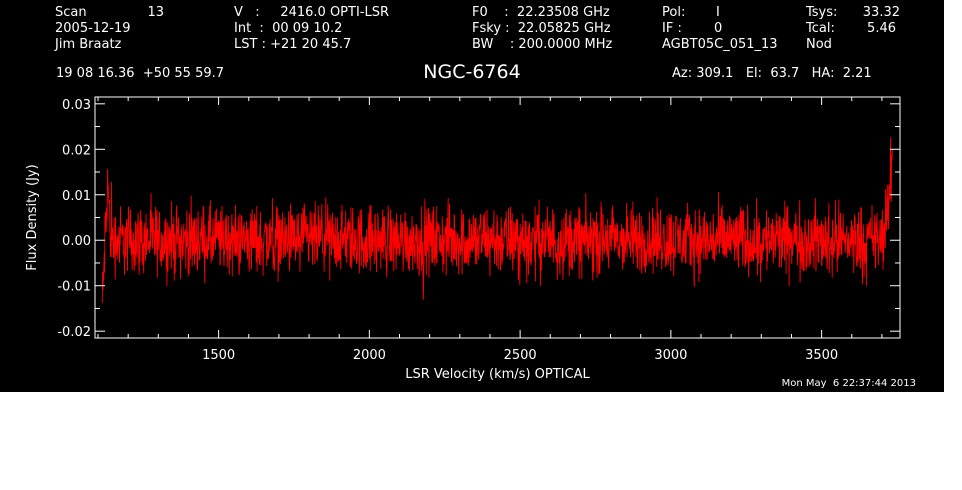 Image resolution: width=962 pixels, height=490 pixels. Describe the element at coordinates (76, 150) in the screenshot. I see `y-tick-label: 0.02` at that location.